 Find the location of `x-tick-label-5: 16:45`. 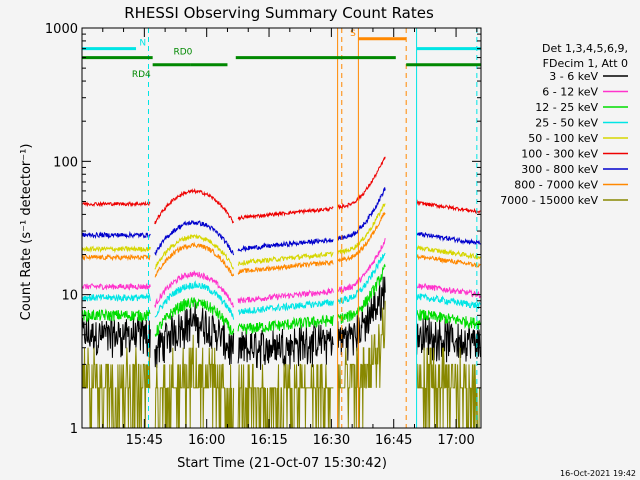

x-tick-label-5: 16:45 is located at coordinates (393, 440).